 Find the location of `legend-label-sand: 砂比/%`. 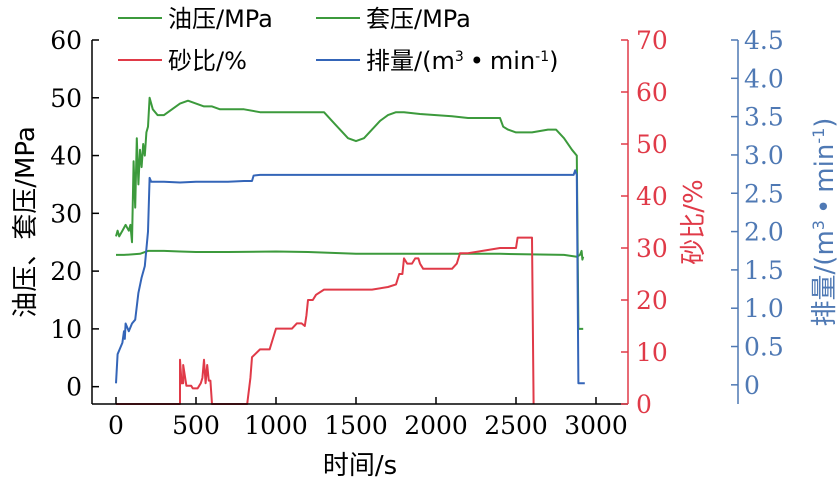

legend-label-sand: 砂比/% is located at coordinates (207, 61).